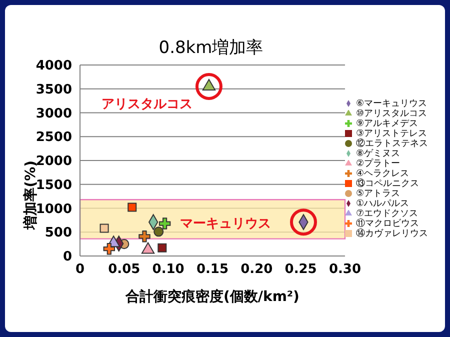 This screenshot has height=337, width=450. I want to click on y-tick-label: 2500, so click(54, 138).